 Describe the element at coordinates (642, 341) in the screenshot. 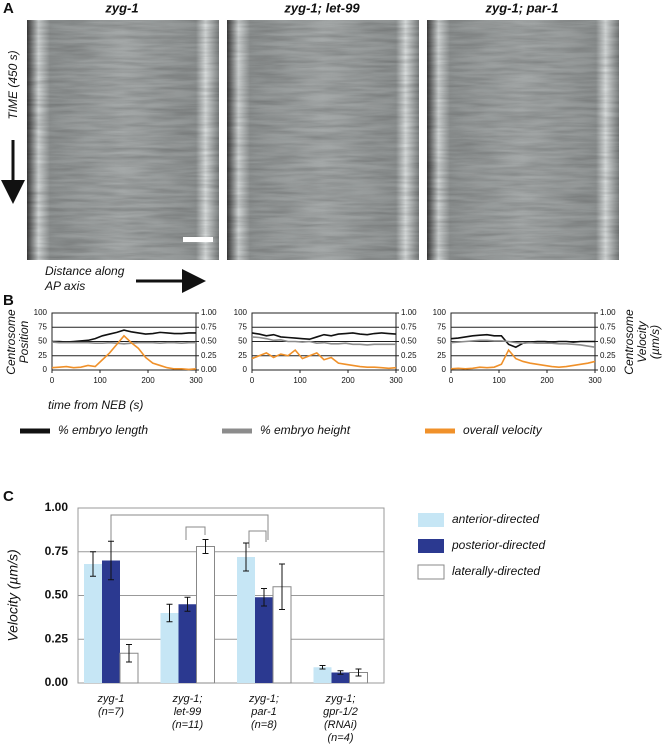

I see `y2-axis-label: Velocity` at that location.